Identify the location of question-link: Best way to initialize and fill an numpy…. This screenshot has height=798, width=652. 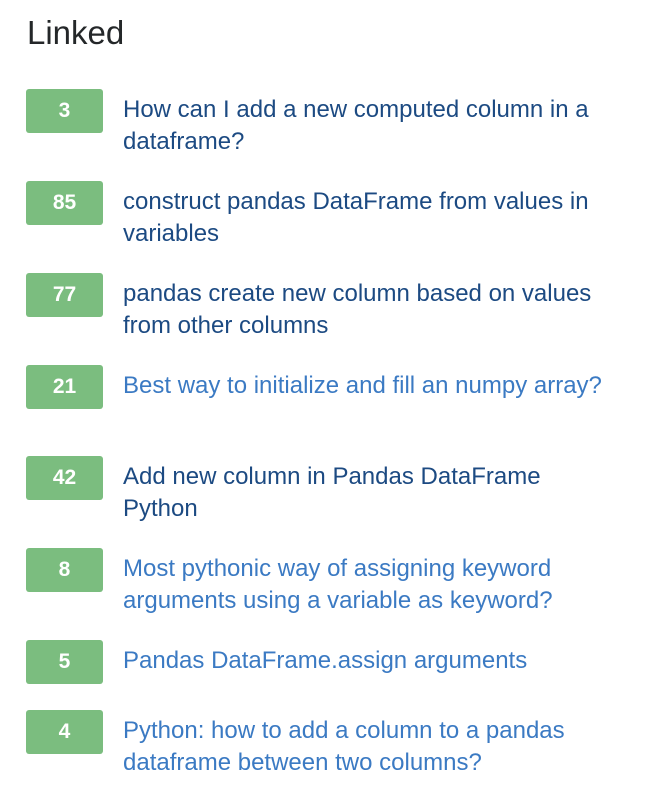
(362, 385).